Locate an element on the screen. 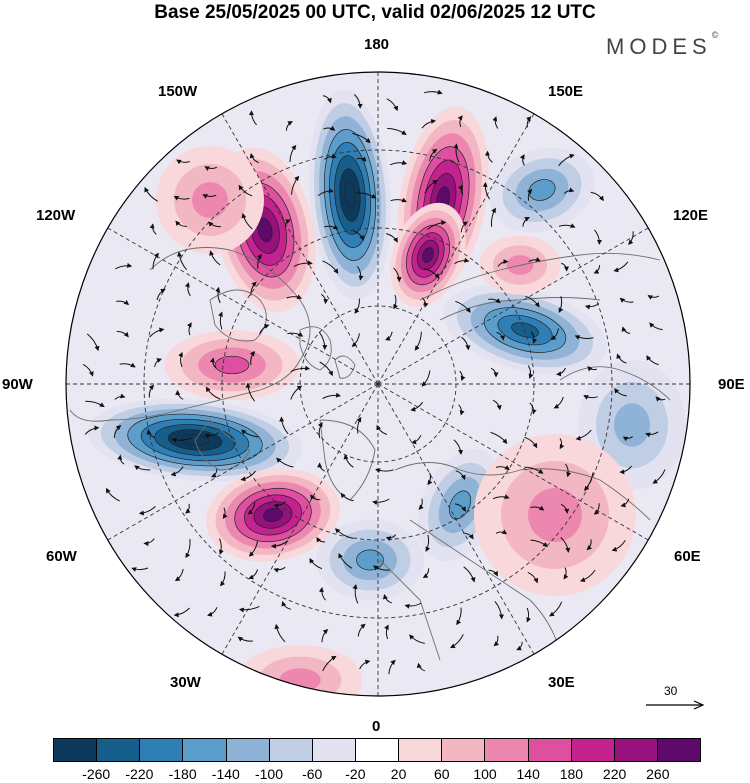 The width and height of the screenshot is (750, 783). colorbar-tick-label: 20 is located at coordinates (398, 774).